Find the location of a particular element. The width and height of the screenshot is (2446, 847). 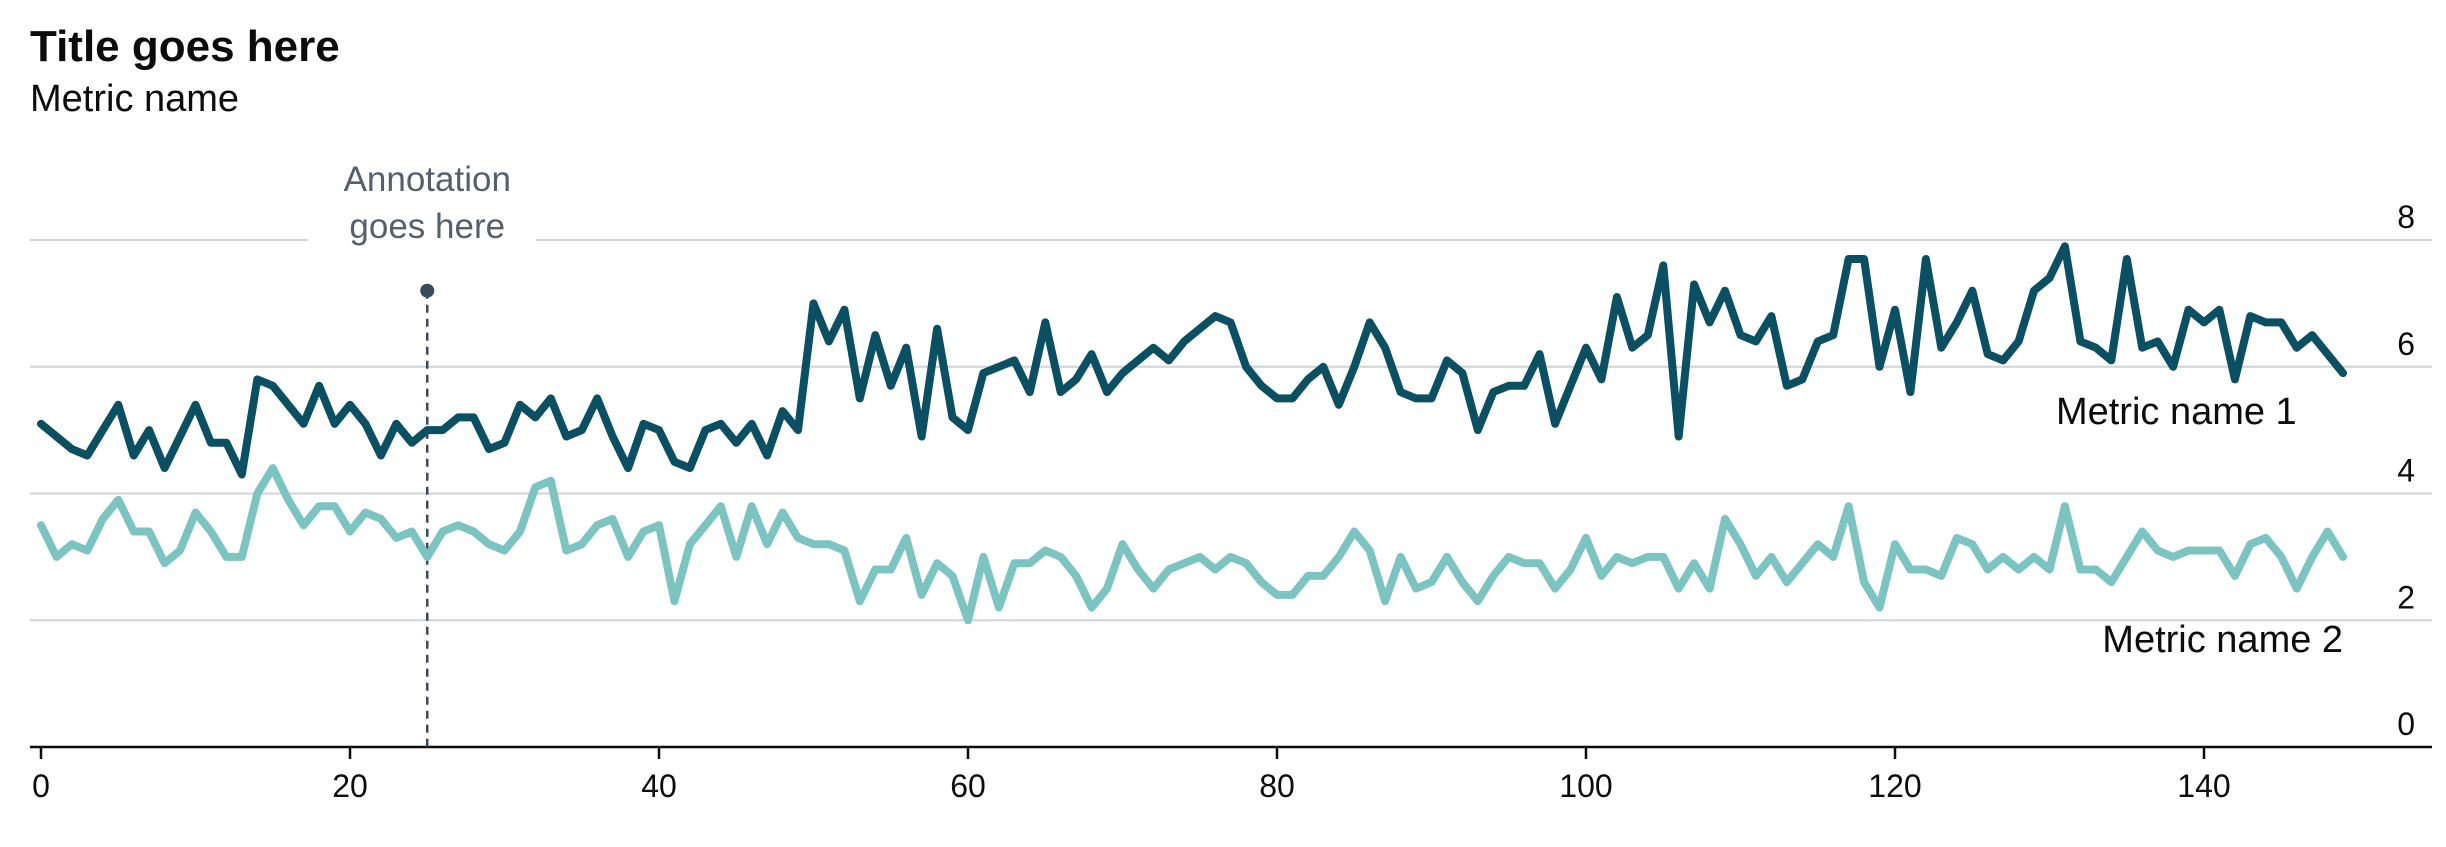

annotation-text: Annotation is located at coordinates (427, 179).